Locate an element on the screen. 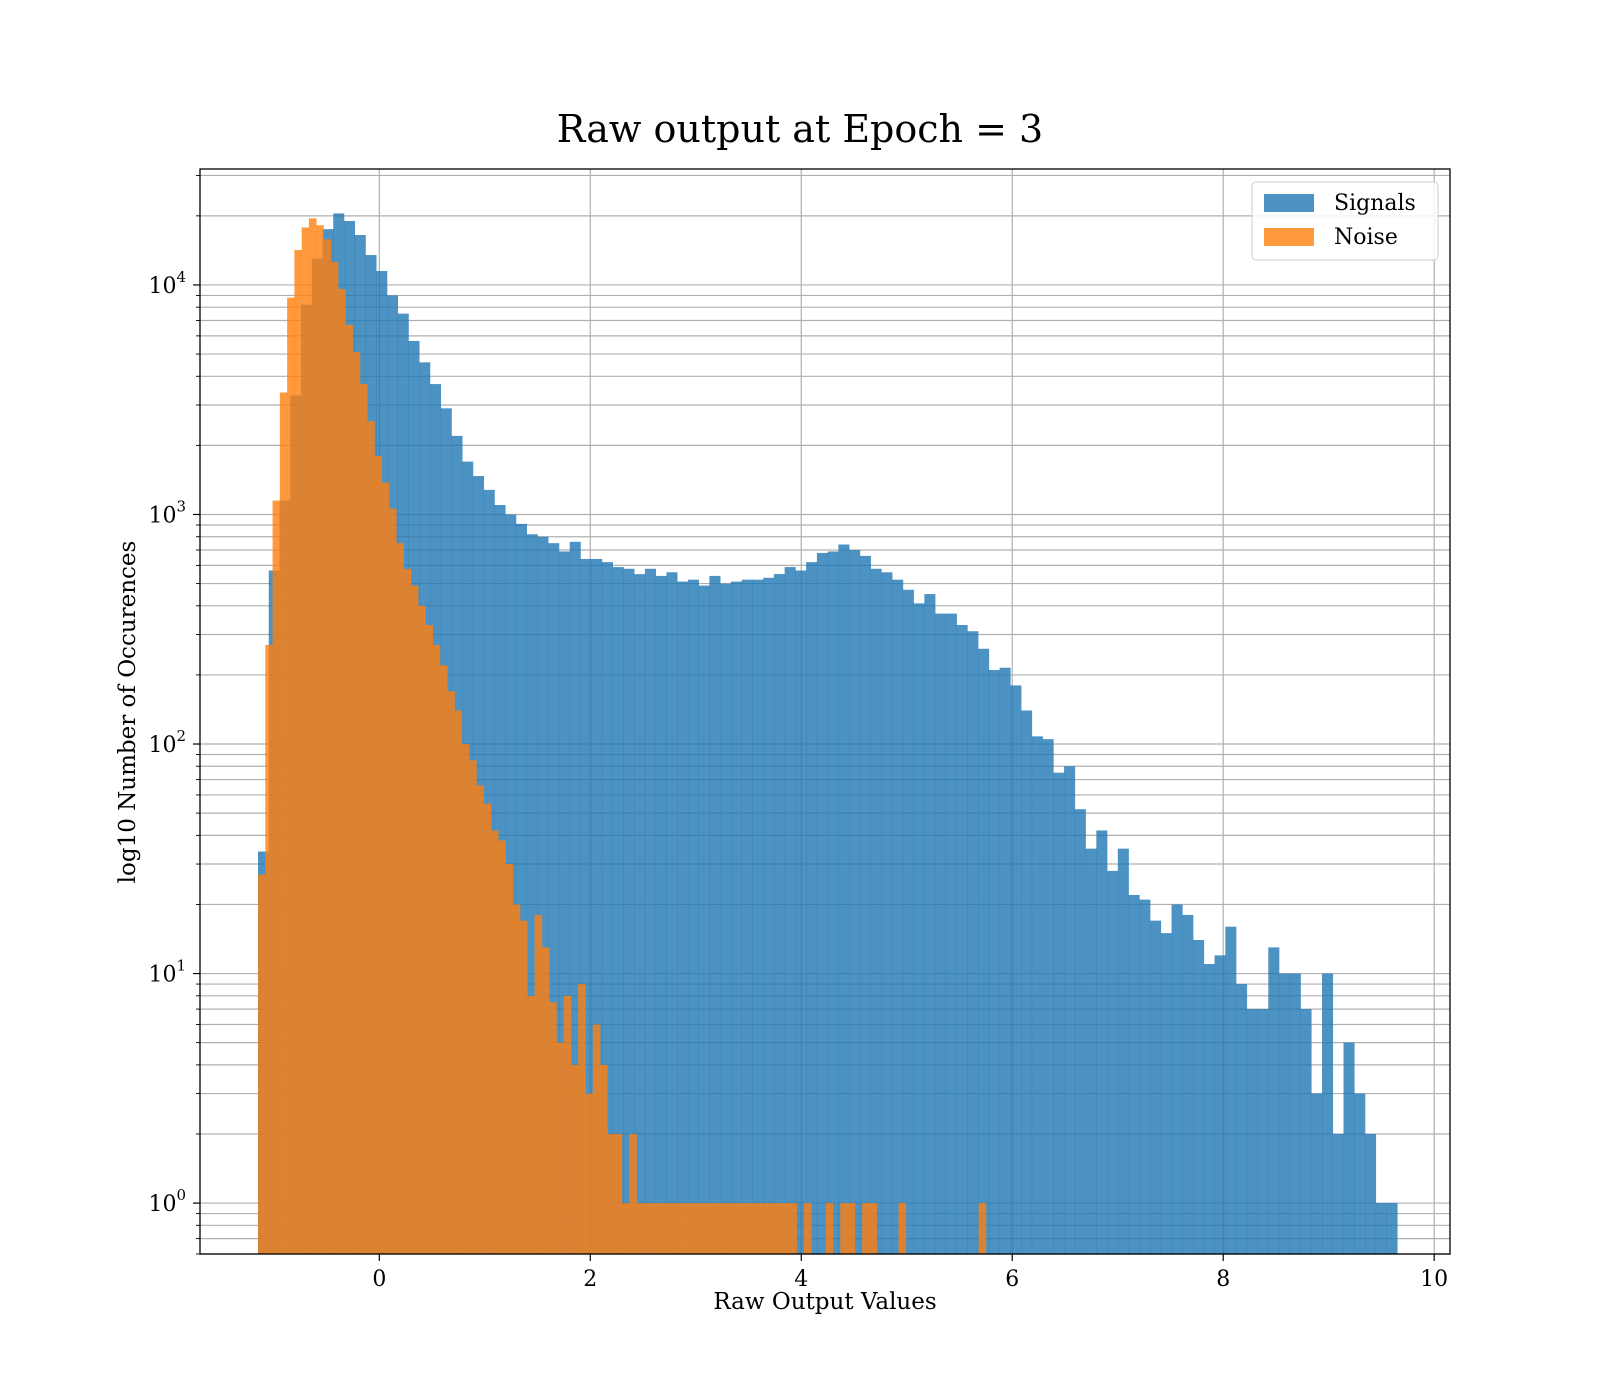  x-tick-label: 0 is located at coordinates (379, 1279).